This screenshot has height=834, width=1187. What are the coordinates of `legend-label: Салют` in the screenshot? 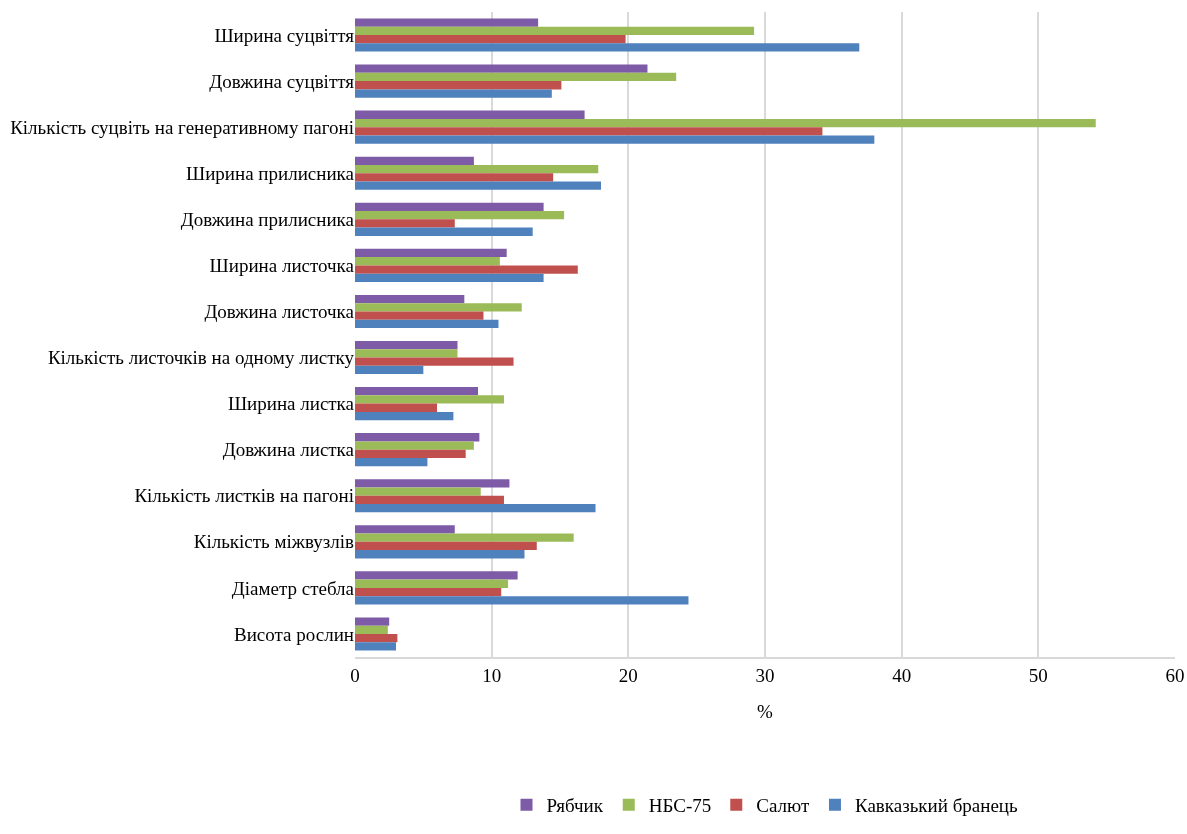 It's located at (783, 806).